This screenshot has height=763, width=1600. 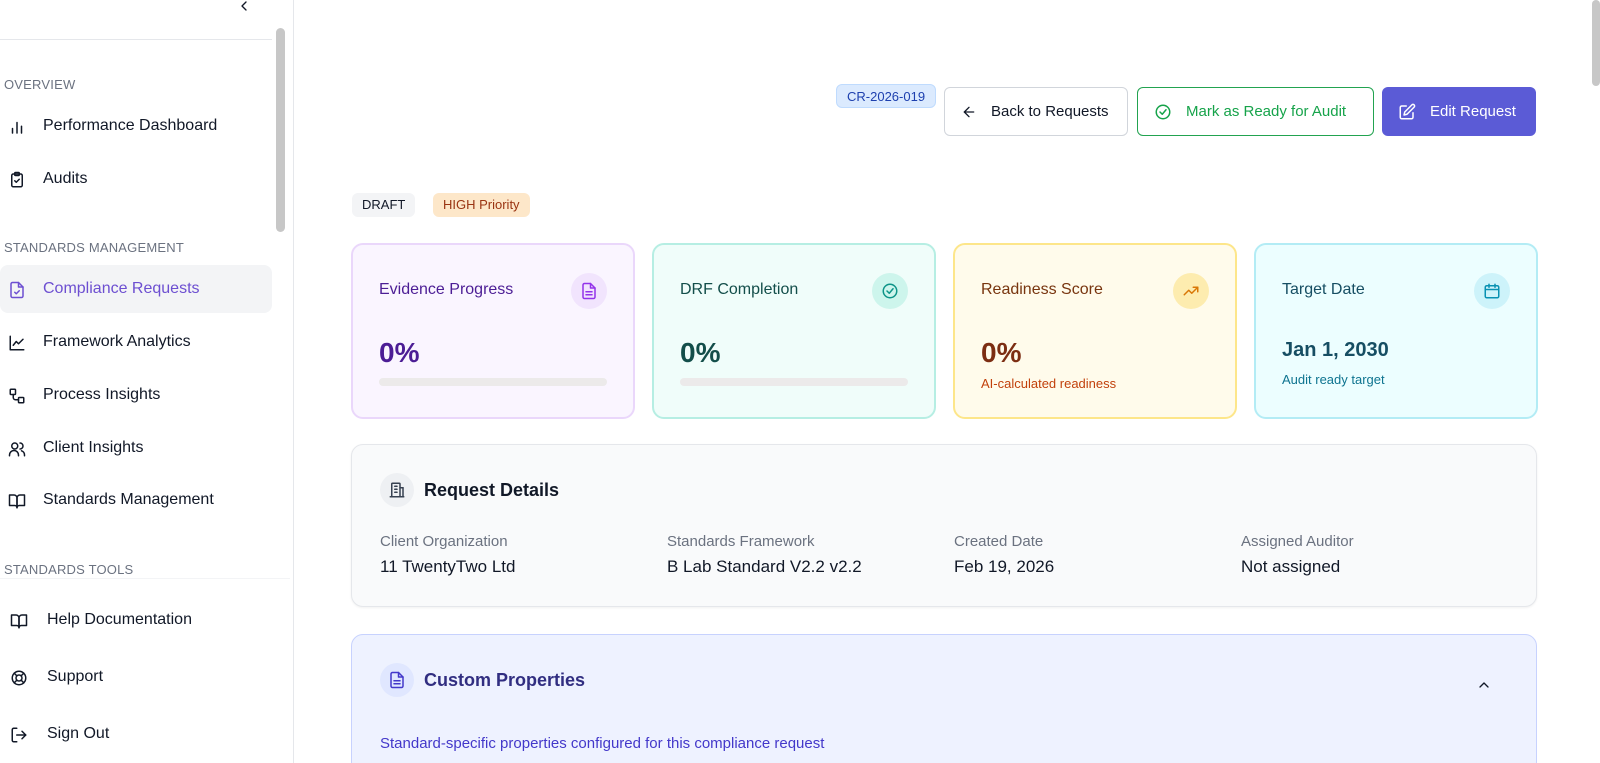 I want to click on sidebar-item-label: Performance Dashboard, so click(x=130, y=125).